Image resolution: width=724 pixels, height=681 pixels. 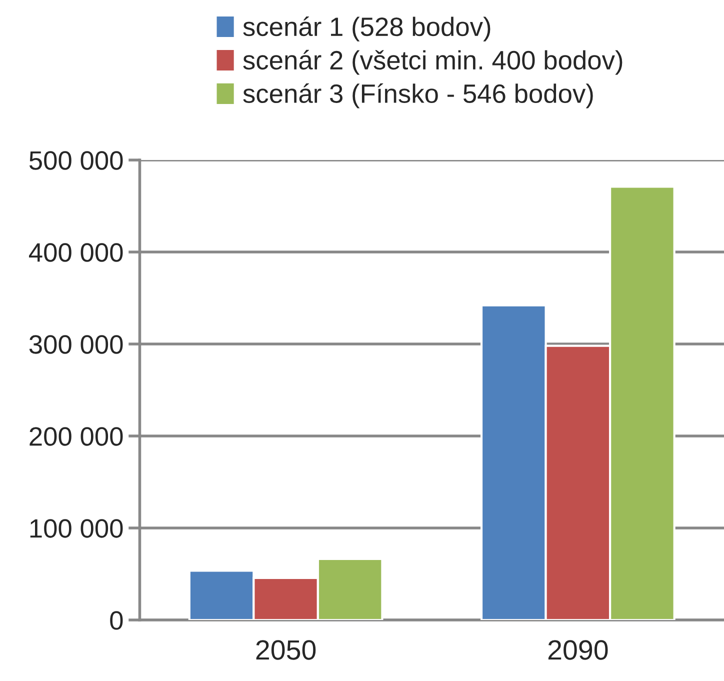 What do you see at coordinates (76, 436) in the screenshot?
I see `y-tick-label: 200 000` at bounding box center [76, 436].